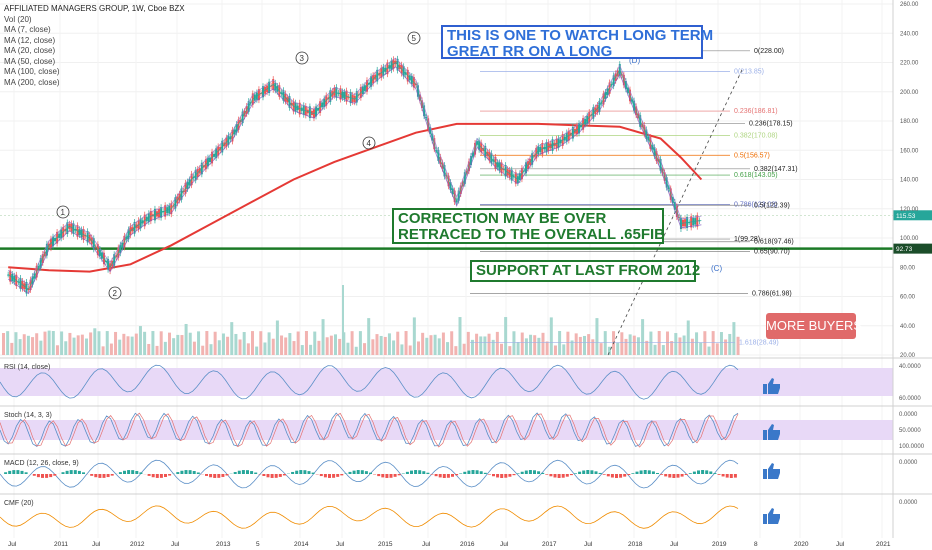  Describe the element at coordinates (912, 248) in the screenshot. I see `support-price-tag` at that location.